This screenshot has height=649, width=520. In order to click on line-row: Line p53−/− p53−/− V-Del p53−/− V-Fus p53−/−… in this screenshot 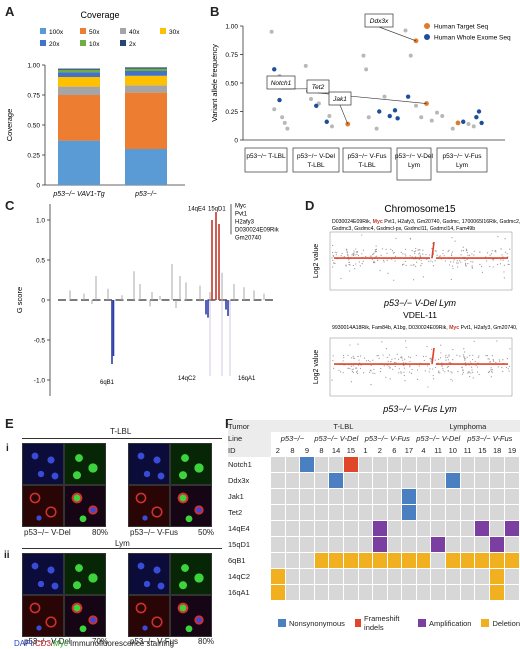, I will do `click(374, 438)`.